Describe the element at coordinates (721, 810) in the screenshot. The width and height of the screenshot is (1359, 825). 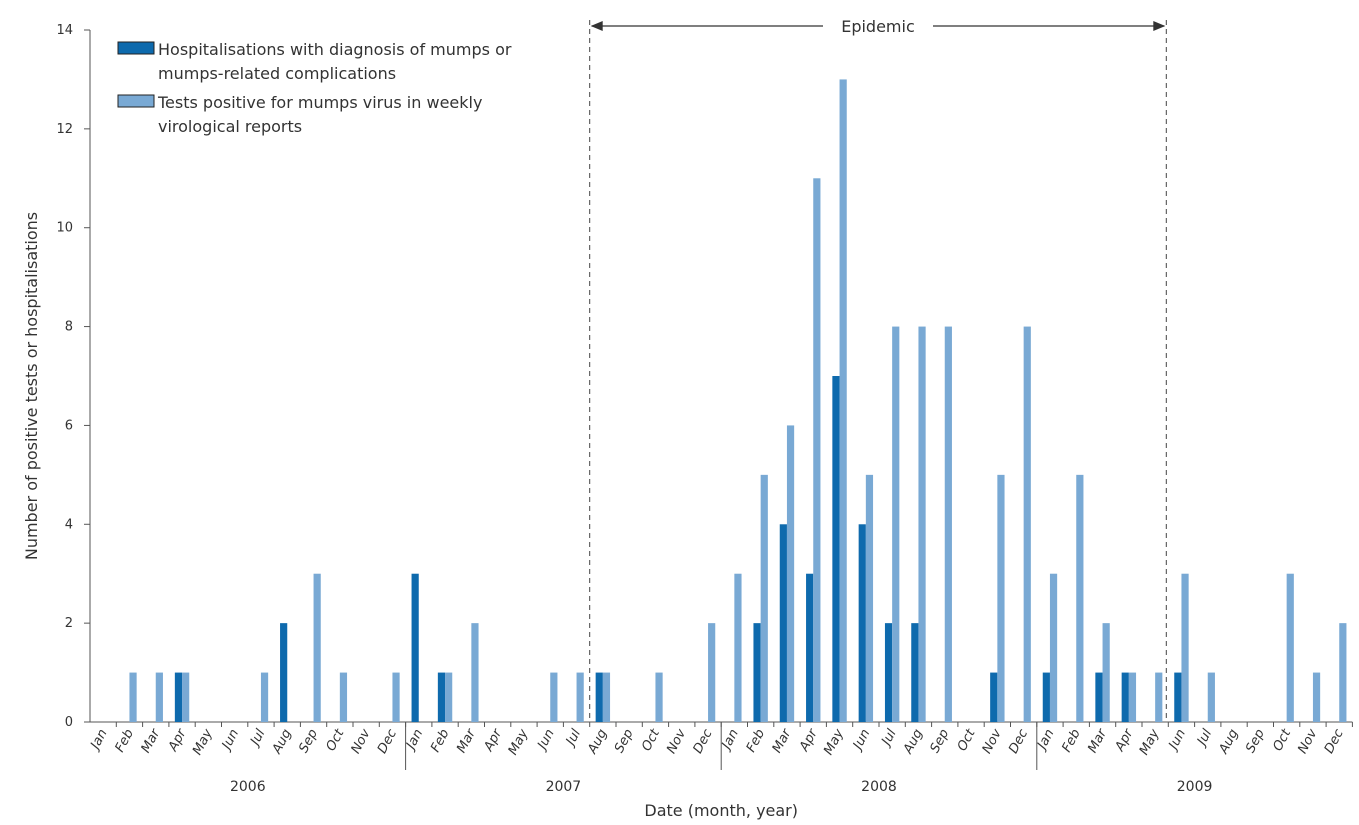
I see `x-axis-title: Date (month, year)` at that location.